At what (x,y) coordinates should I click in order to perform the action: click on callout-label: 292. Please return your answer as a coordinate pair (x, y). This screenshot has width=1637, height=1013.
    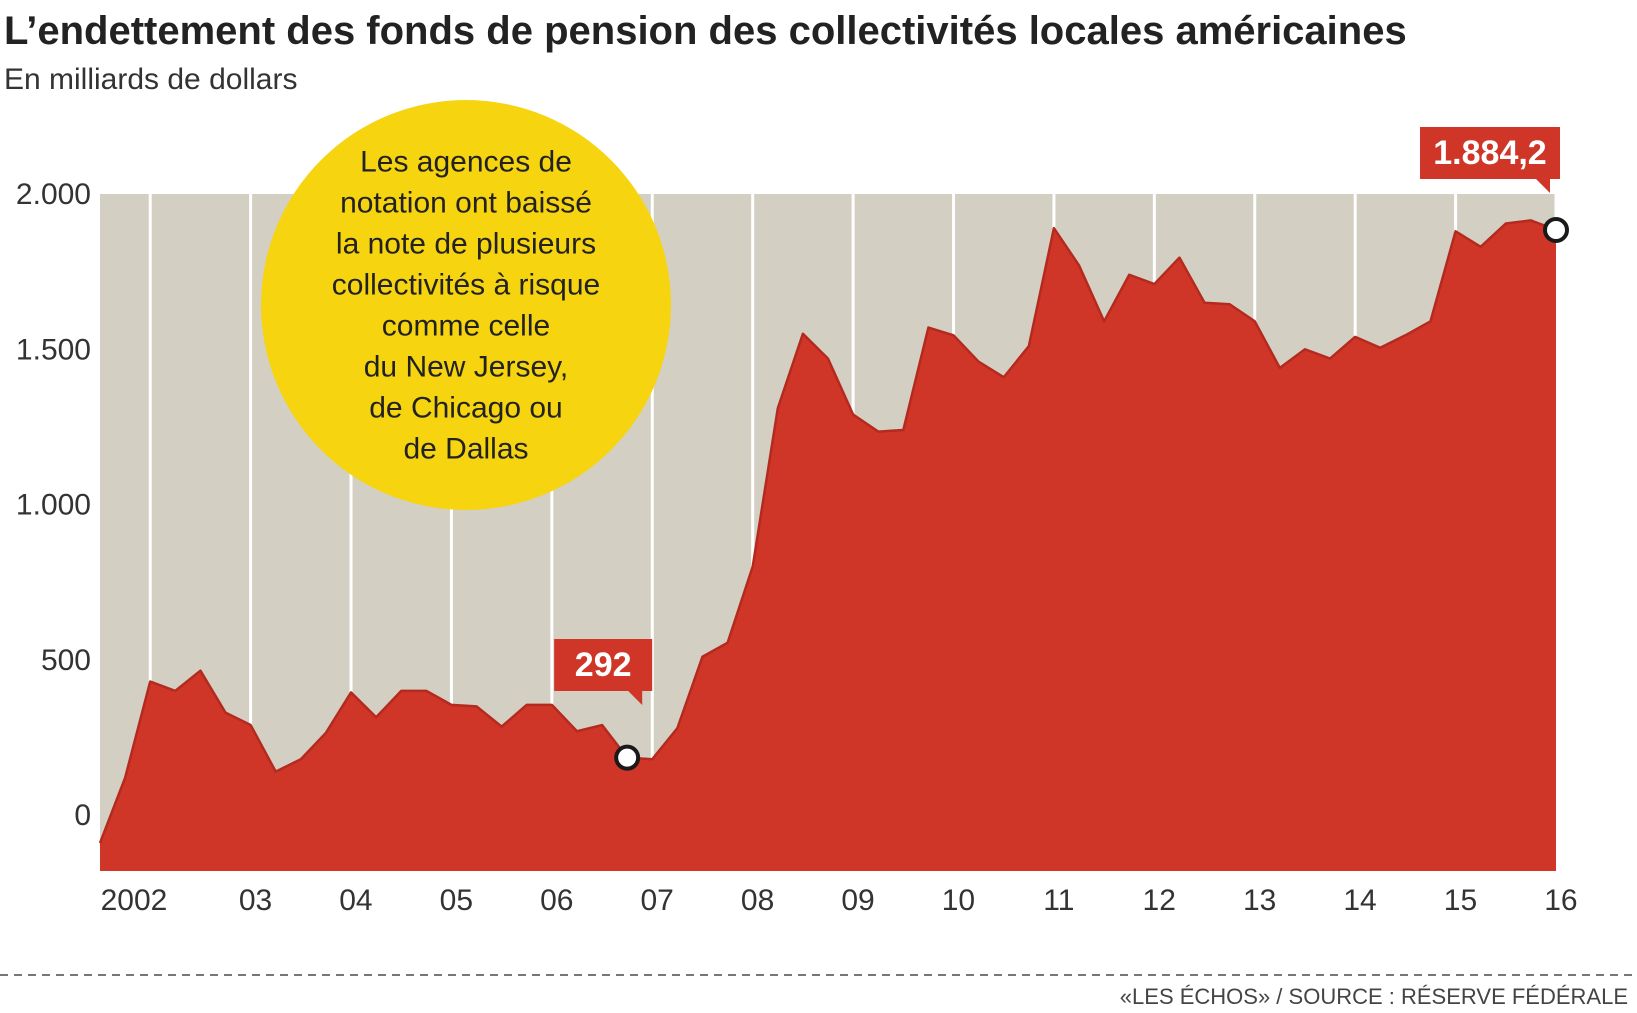
    Looking at the image, I should click on (603, 665).